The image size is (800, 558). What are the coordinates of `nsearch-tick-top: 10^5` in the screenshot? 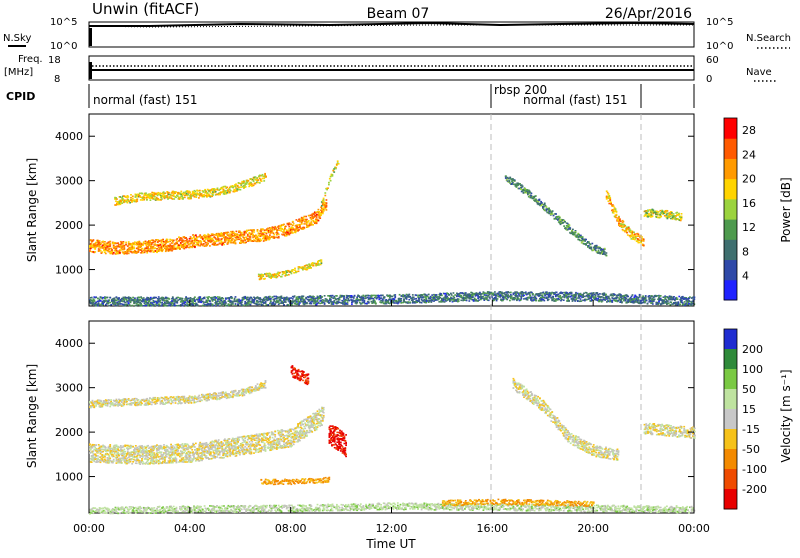 It's located at (719, 22).